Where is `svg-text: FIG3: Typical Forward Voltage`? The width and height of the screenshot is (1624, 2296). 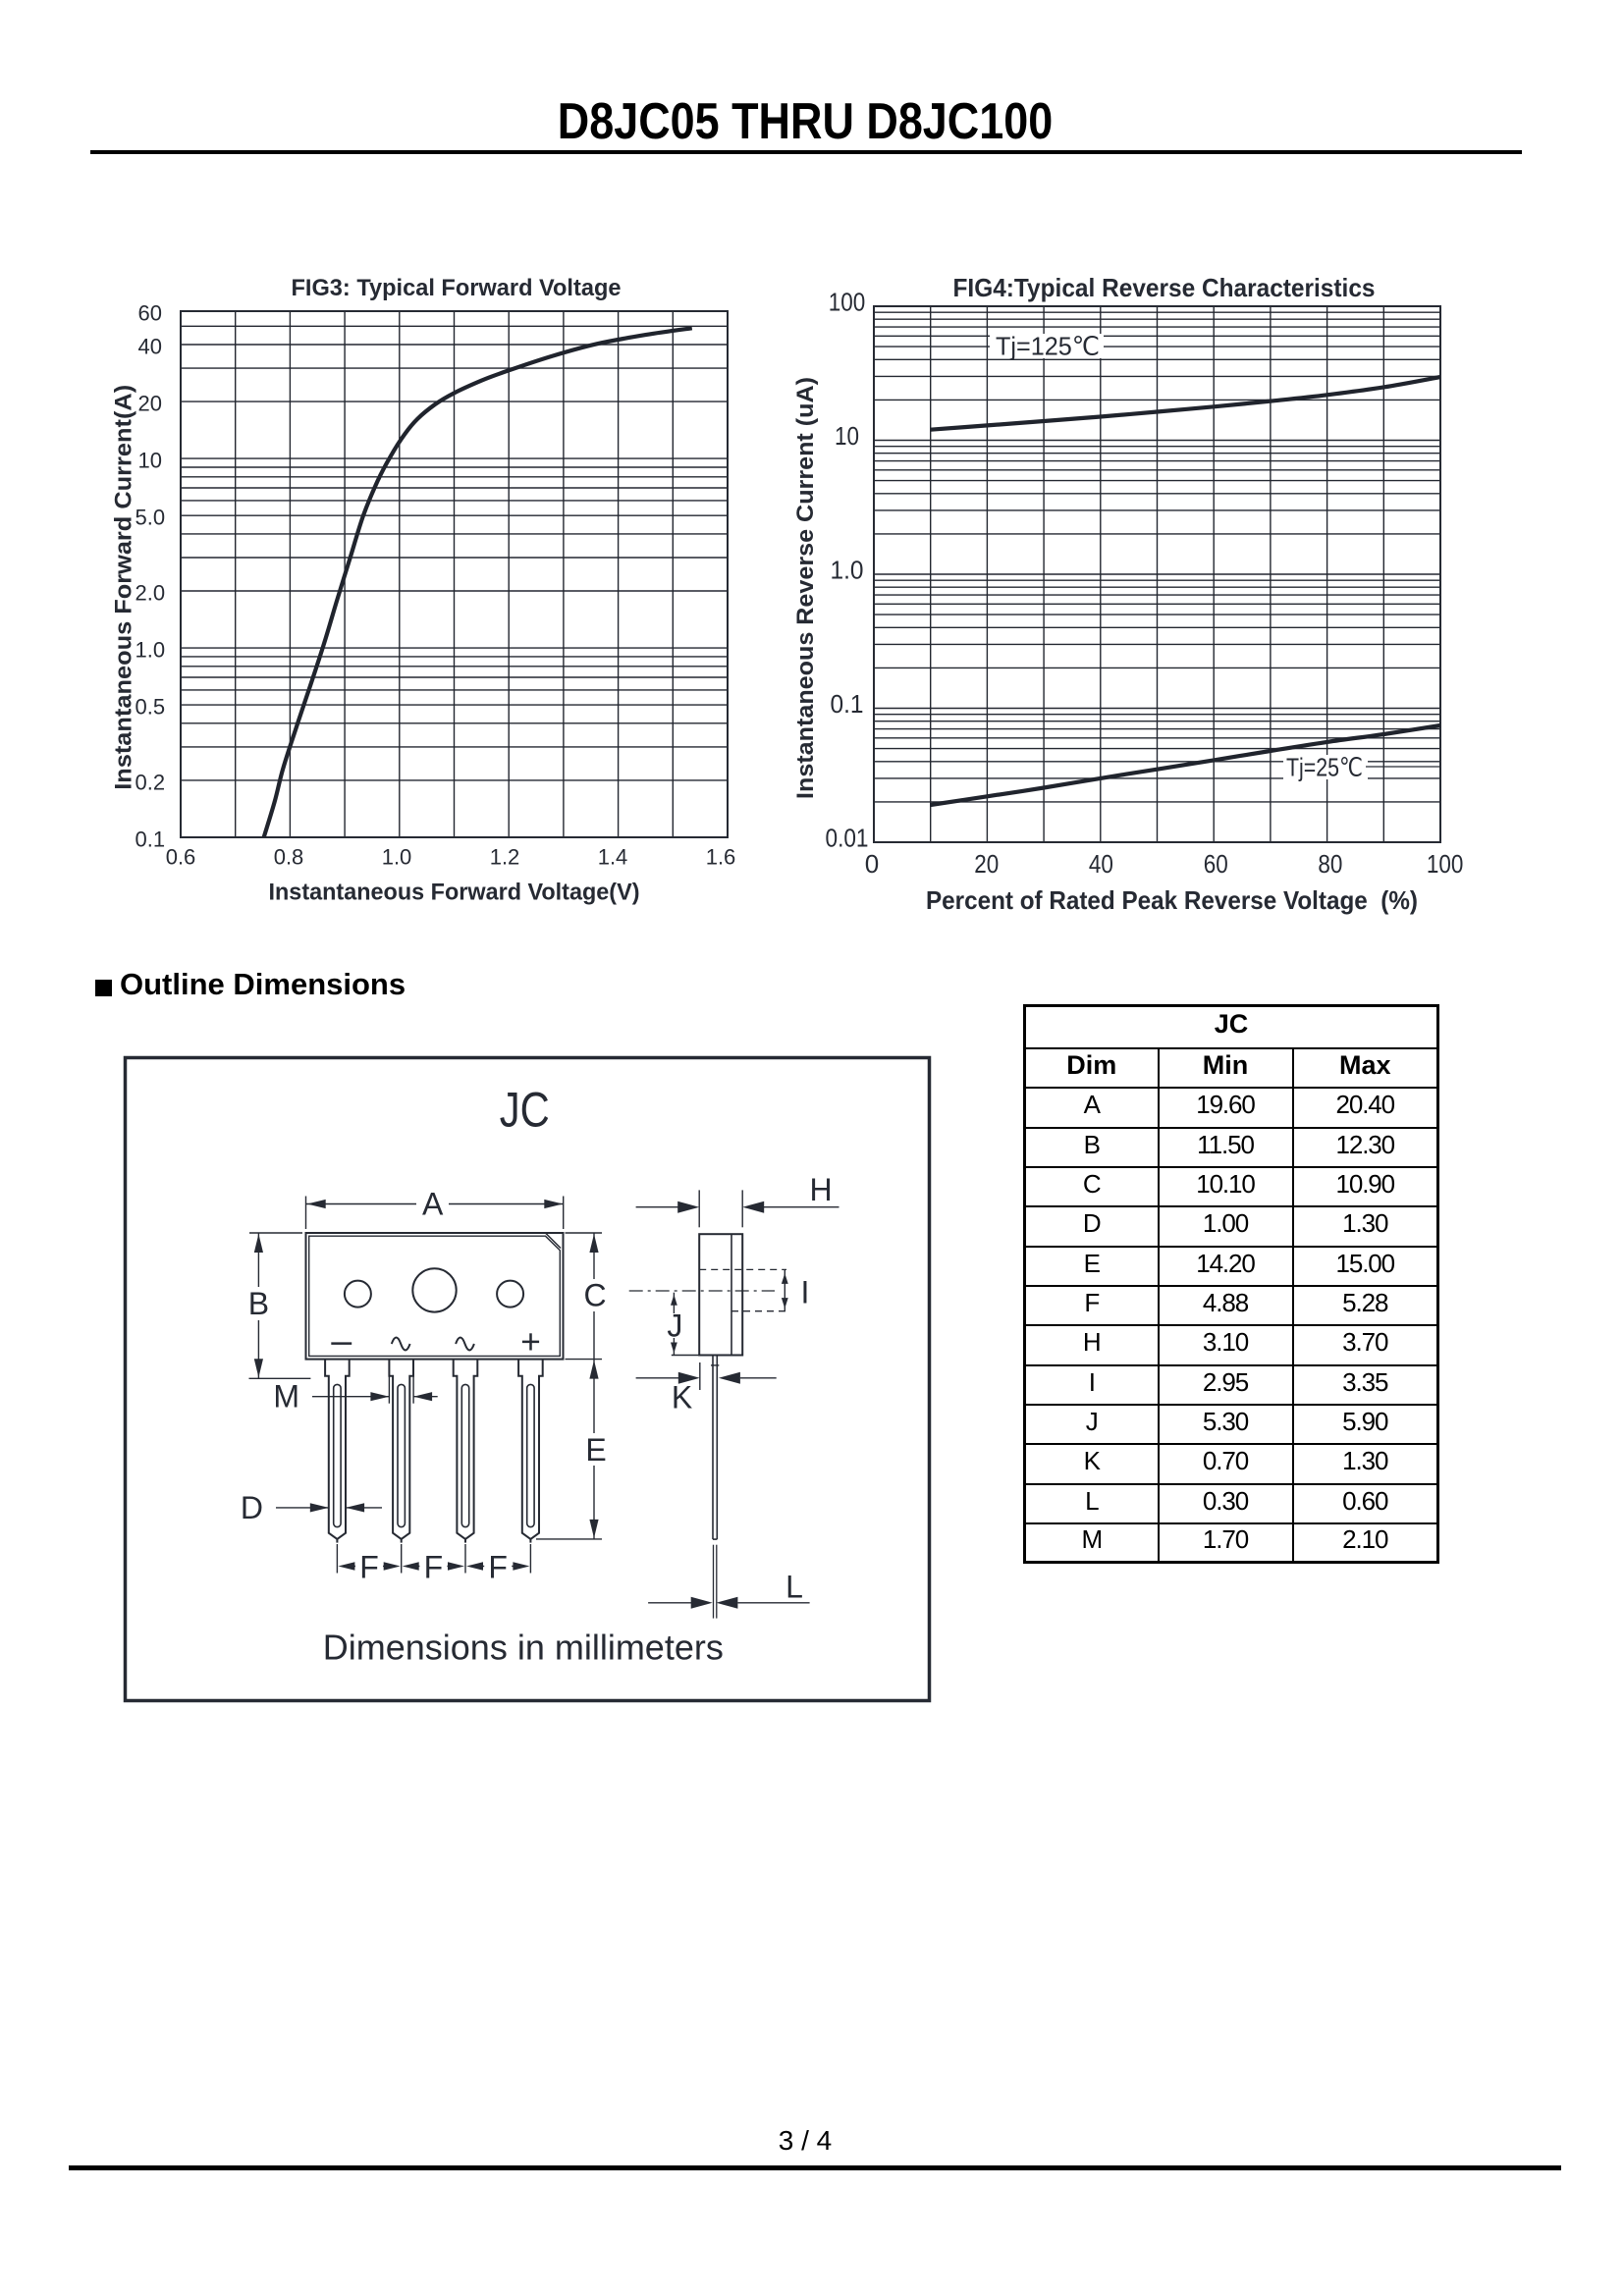
svg-text: FIG3: Typical Forward Voltage is located at coordinates (457, 288).